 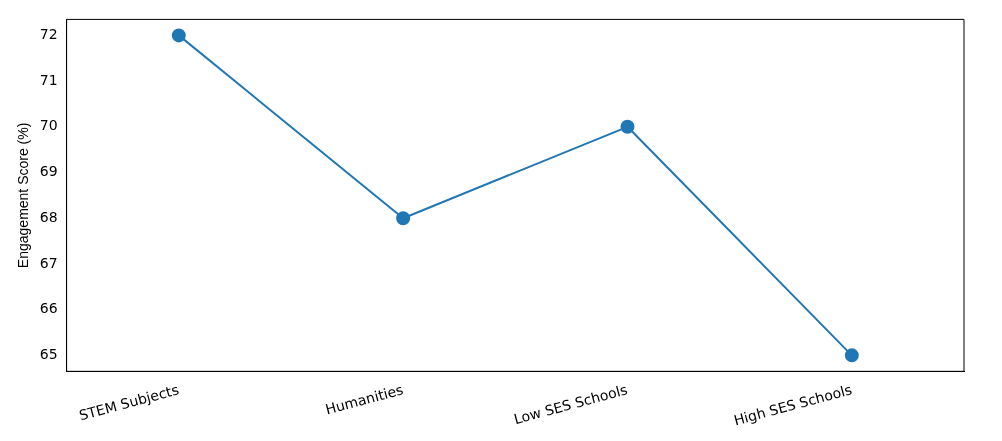 I want to click on y-tick-label: 71, so click(x=48, y=79).